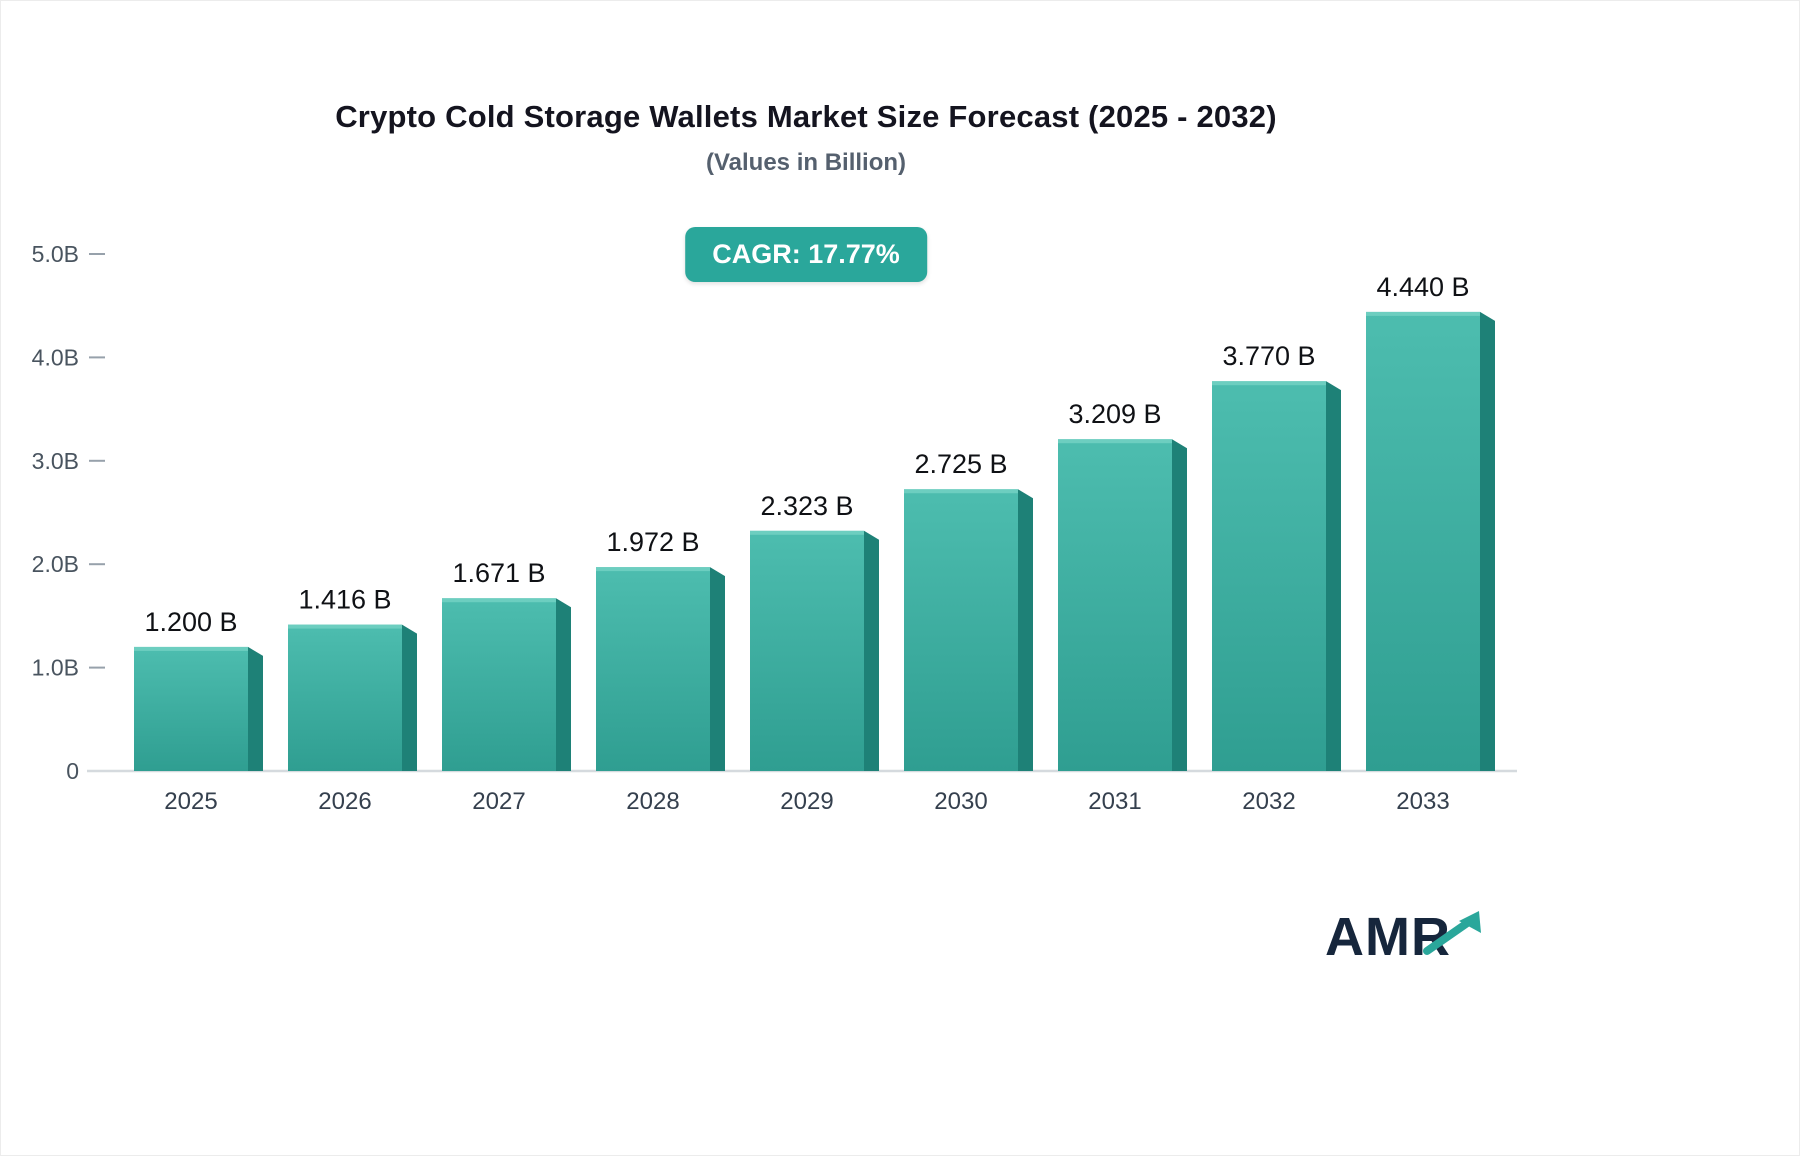  What do you see at coordinates (1268, 356) in the screenshot?
I see `bar-value-label: 3.770 B` at bounding box center [1268, 356].